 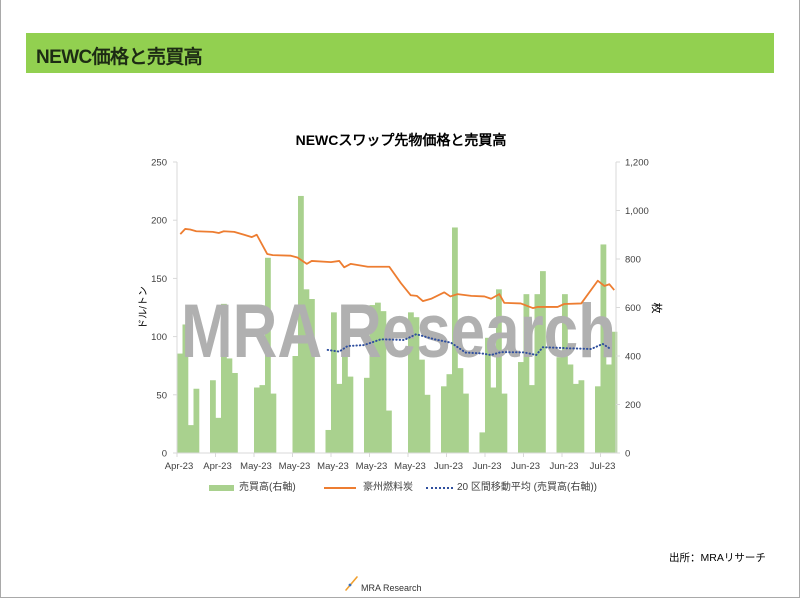 I want to click on page-title: NEWC価格と売買高, so click(x=119, y=57).